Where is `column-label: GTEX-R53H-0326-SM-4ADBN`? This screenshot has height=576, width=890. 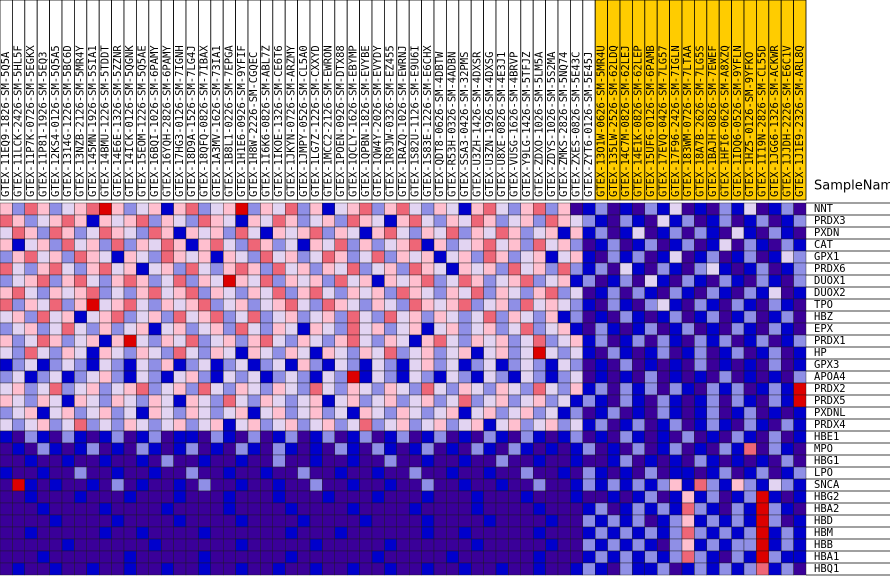
column-label: GTEX-R53H-0326-SM-4ADBN is located at coordinates (453, 124).